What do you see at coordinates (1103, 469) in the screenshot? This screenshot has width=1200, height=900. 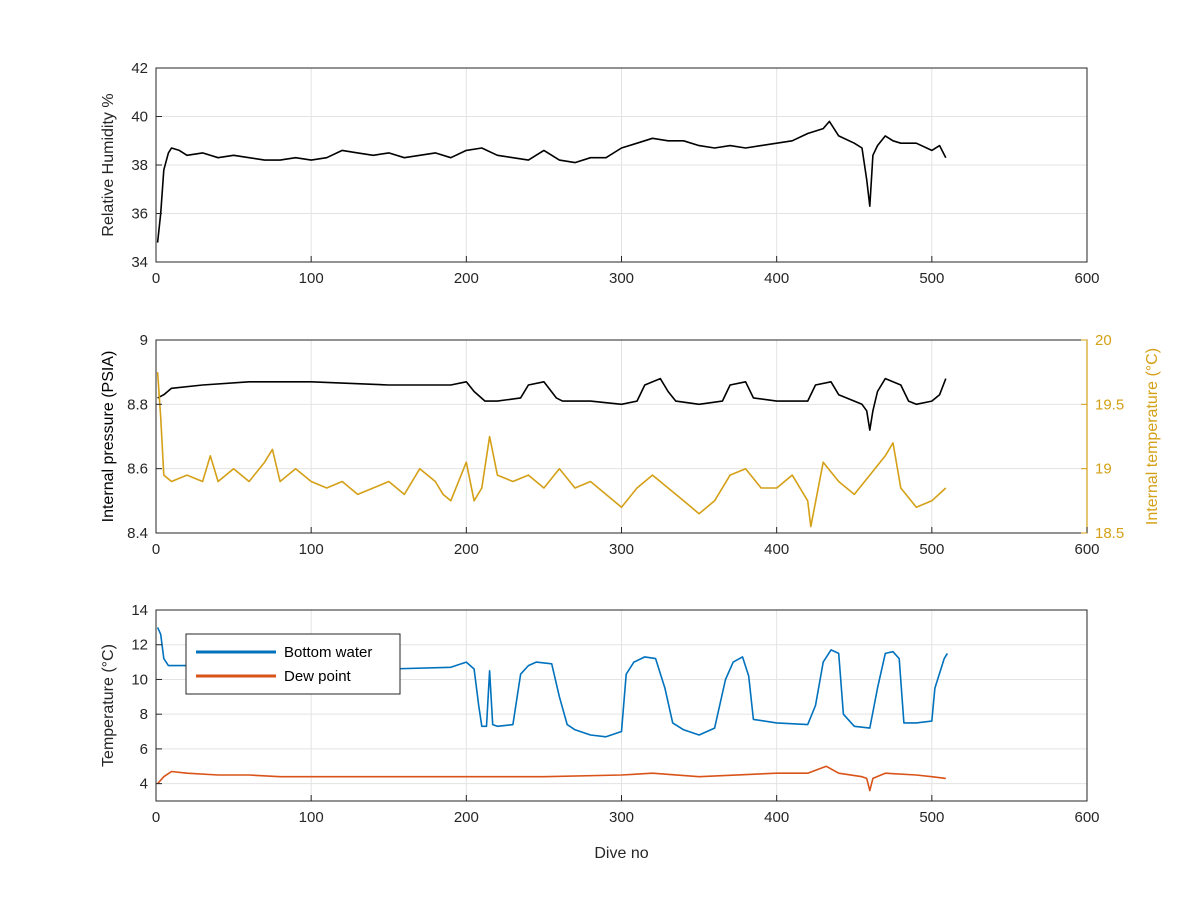 I see `y2-tick-label: 19` at bounding box center [1103, 469].